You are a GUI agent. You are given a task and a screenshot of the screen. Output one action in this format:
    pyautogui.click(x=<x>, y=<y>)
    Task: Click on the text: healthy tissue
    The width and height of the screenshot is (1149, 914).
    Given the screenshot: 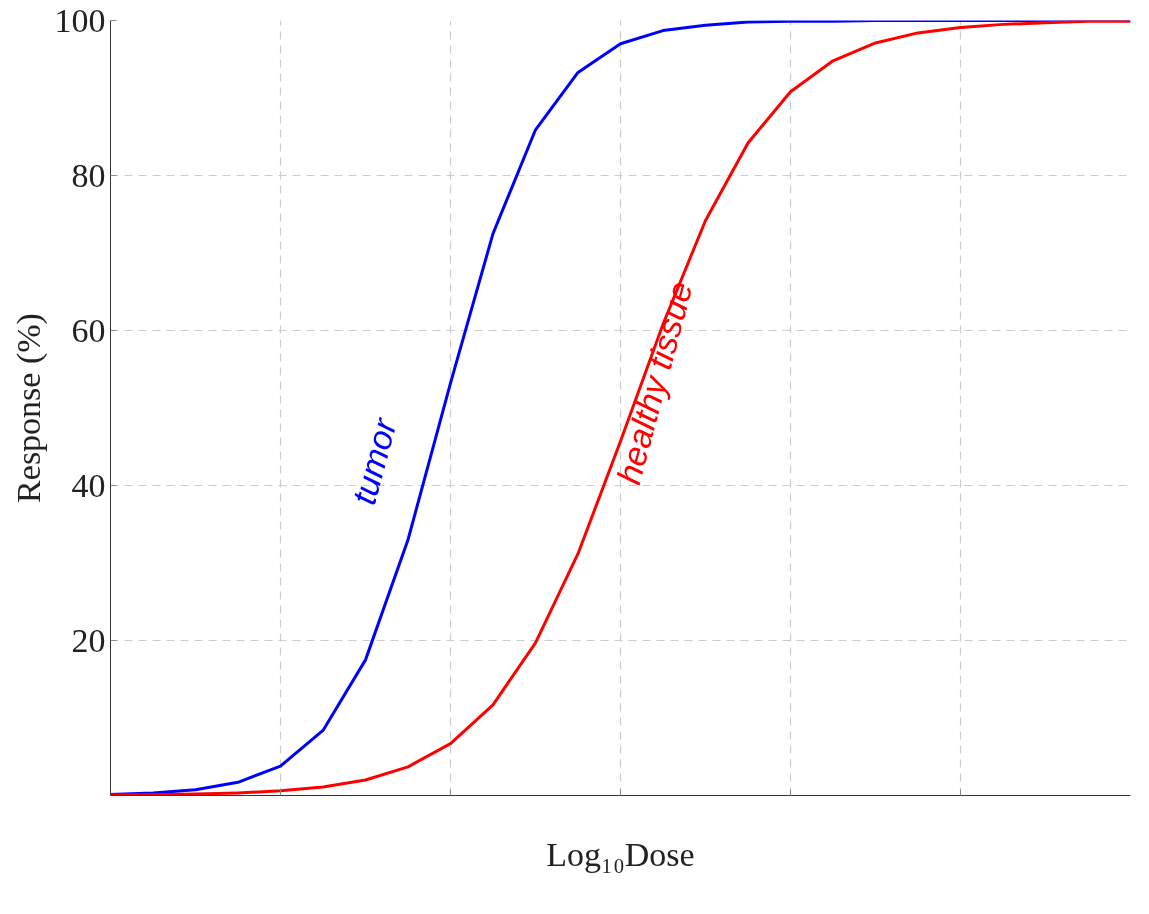 What is the action you would take?
    pyautogui.click(x=654, y=383)
    